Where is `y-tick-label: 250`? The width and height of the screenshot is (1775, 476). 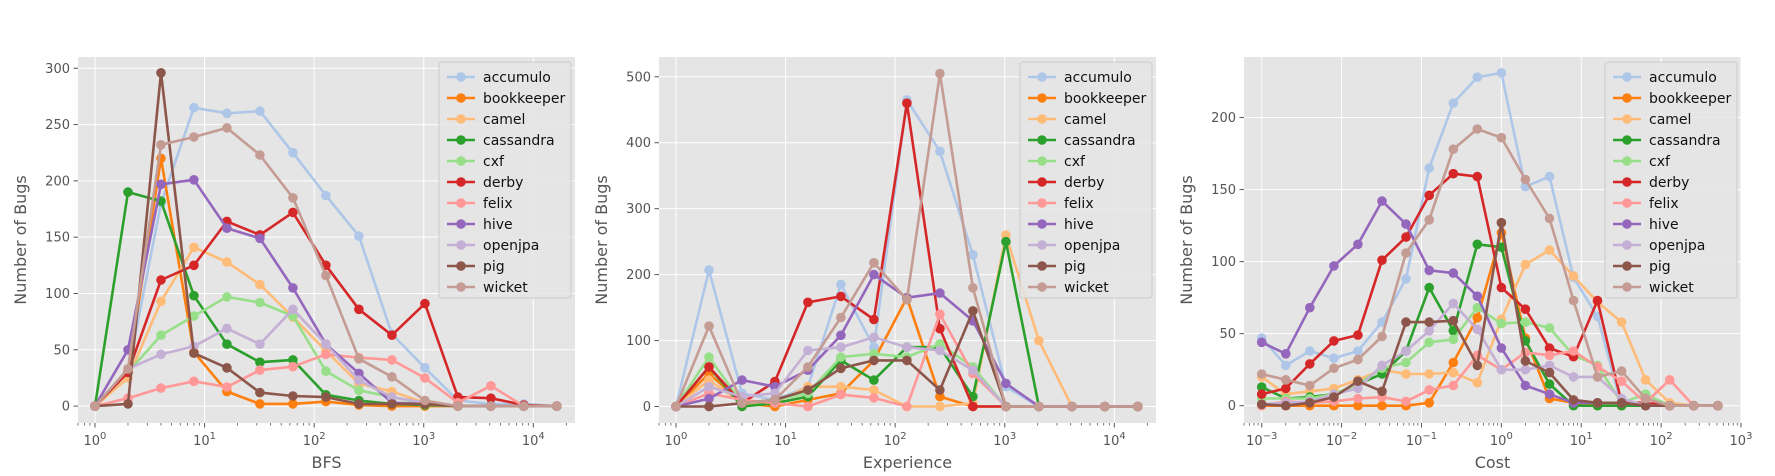
y-tick-label: 250 is located at coordinates (57, 125).